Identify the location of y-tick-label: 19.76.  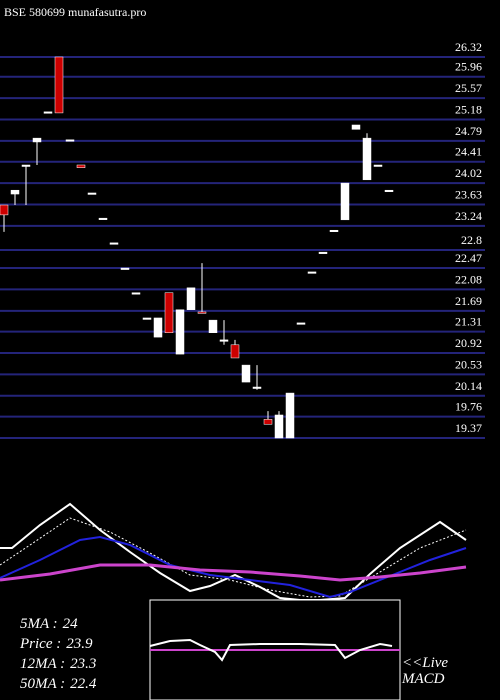
(468, 407).